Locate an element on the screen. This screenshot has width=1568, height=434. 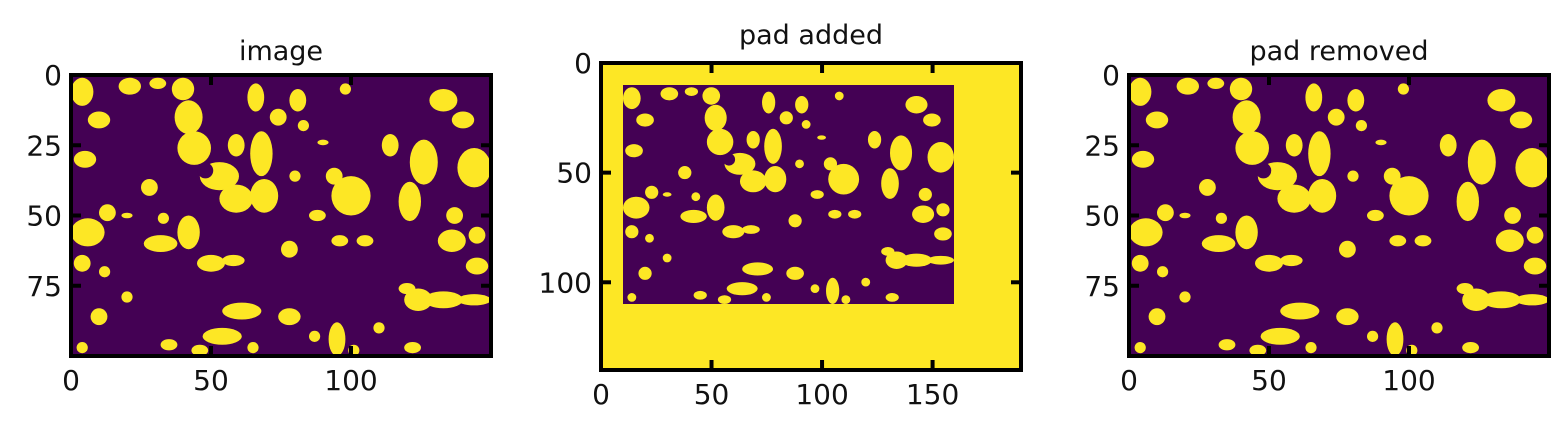
heatmap-pad-added is located at coordinates (788, 194).